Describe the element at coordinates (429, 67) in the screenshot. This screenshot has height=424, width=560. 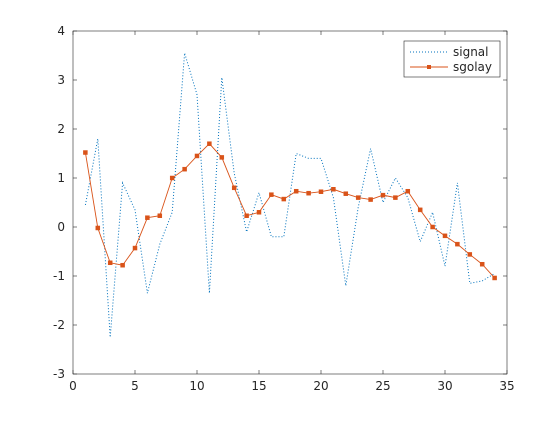
I see `legend-marker-sgolay` at that location.